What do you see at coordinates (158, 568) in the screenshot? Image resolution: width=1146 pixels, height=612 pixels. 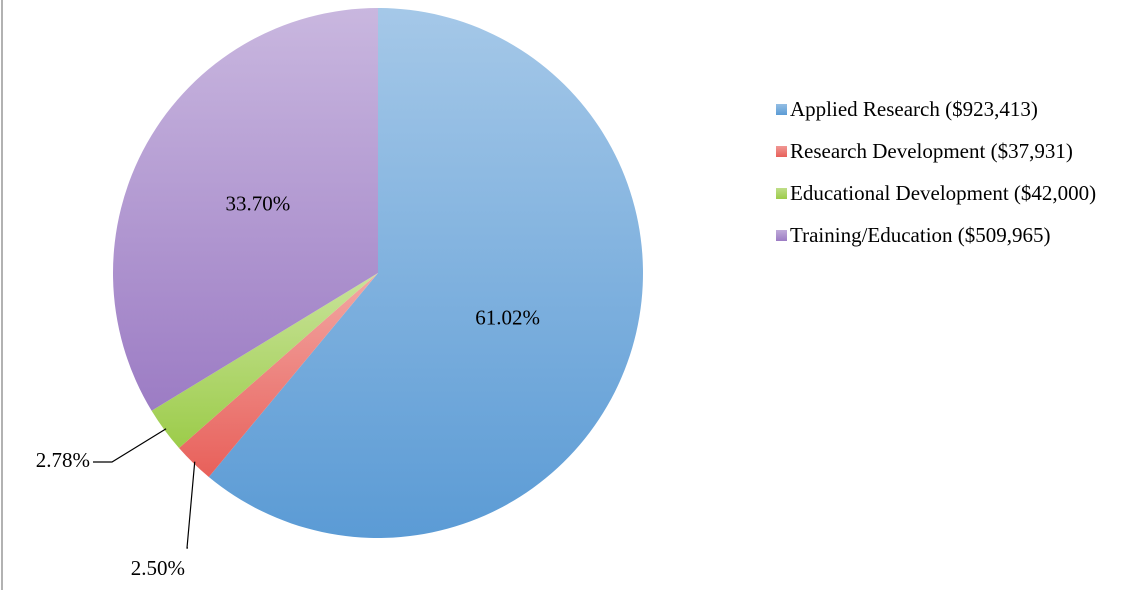 I see `data-label: 2.50%` at bounding box center [158, 568].